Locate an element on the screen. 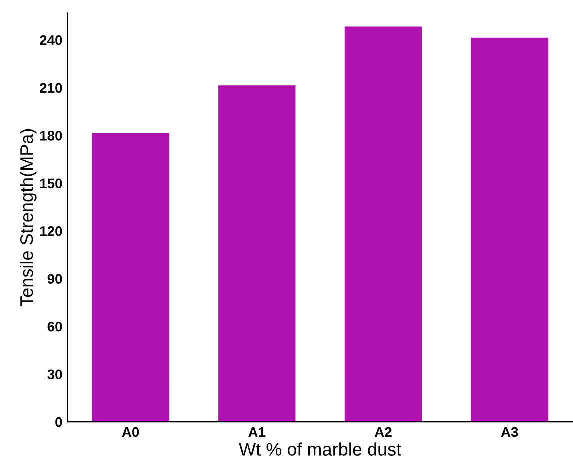 The image size is (573, 469). y-tick-label: 120 is located at coordinates (51, 231).